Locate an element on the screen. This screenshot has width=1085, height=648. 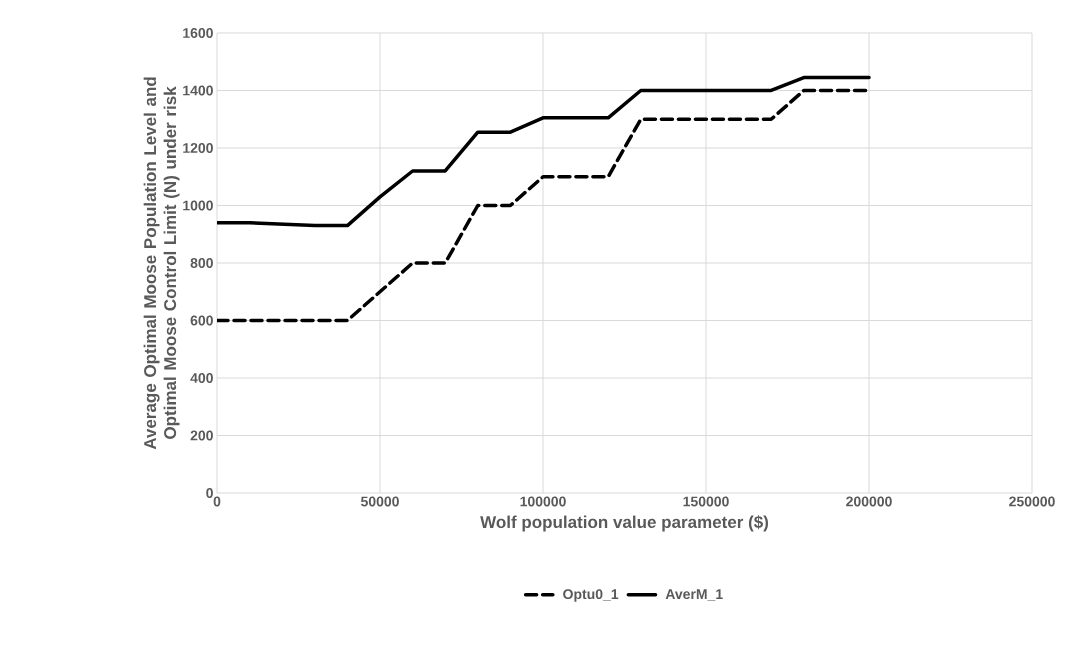
y-tick-label: 800 is located at coordinates (201, 263).